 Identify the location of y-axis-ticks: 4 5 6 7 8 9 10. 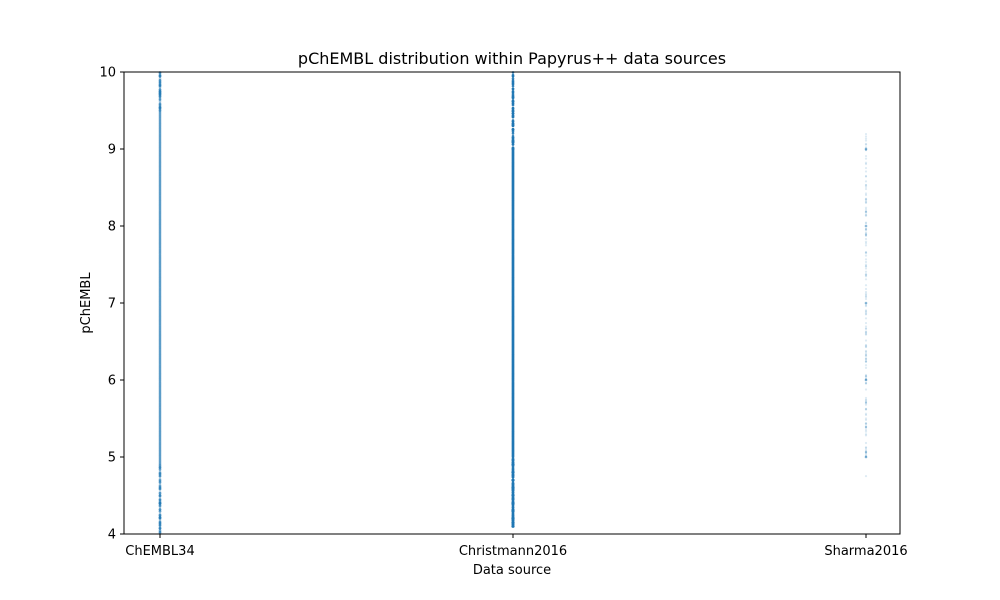
(111, 304).